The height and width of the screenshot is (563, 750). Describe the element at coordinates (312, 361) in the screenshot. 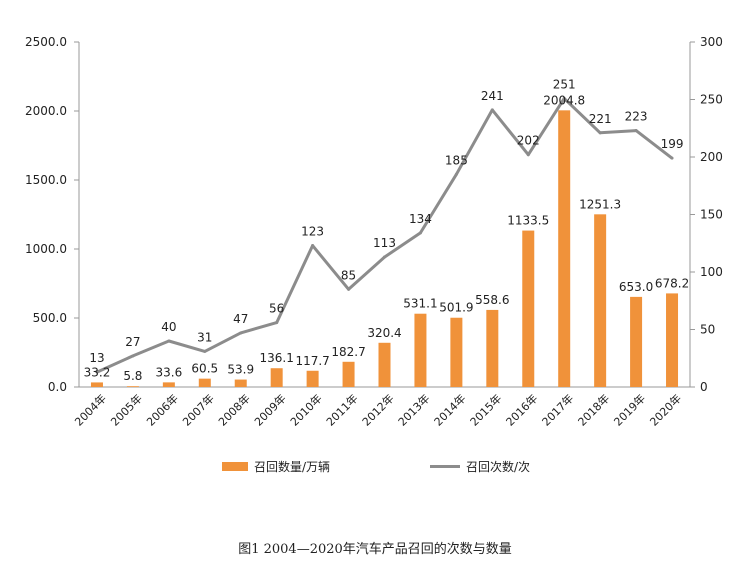

I see `bar-value-label: 117.7` at that location.